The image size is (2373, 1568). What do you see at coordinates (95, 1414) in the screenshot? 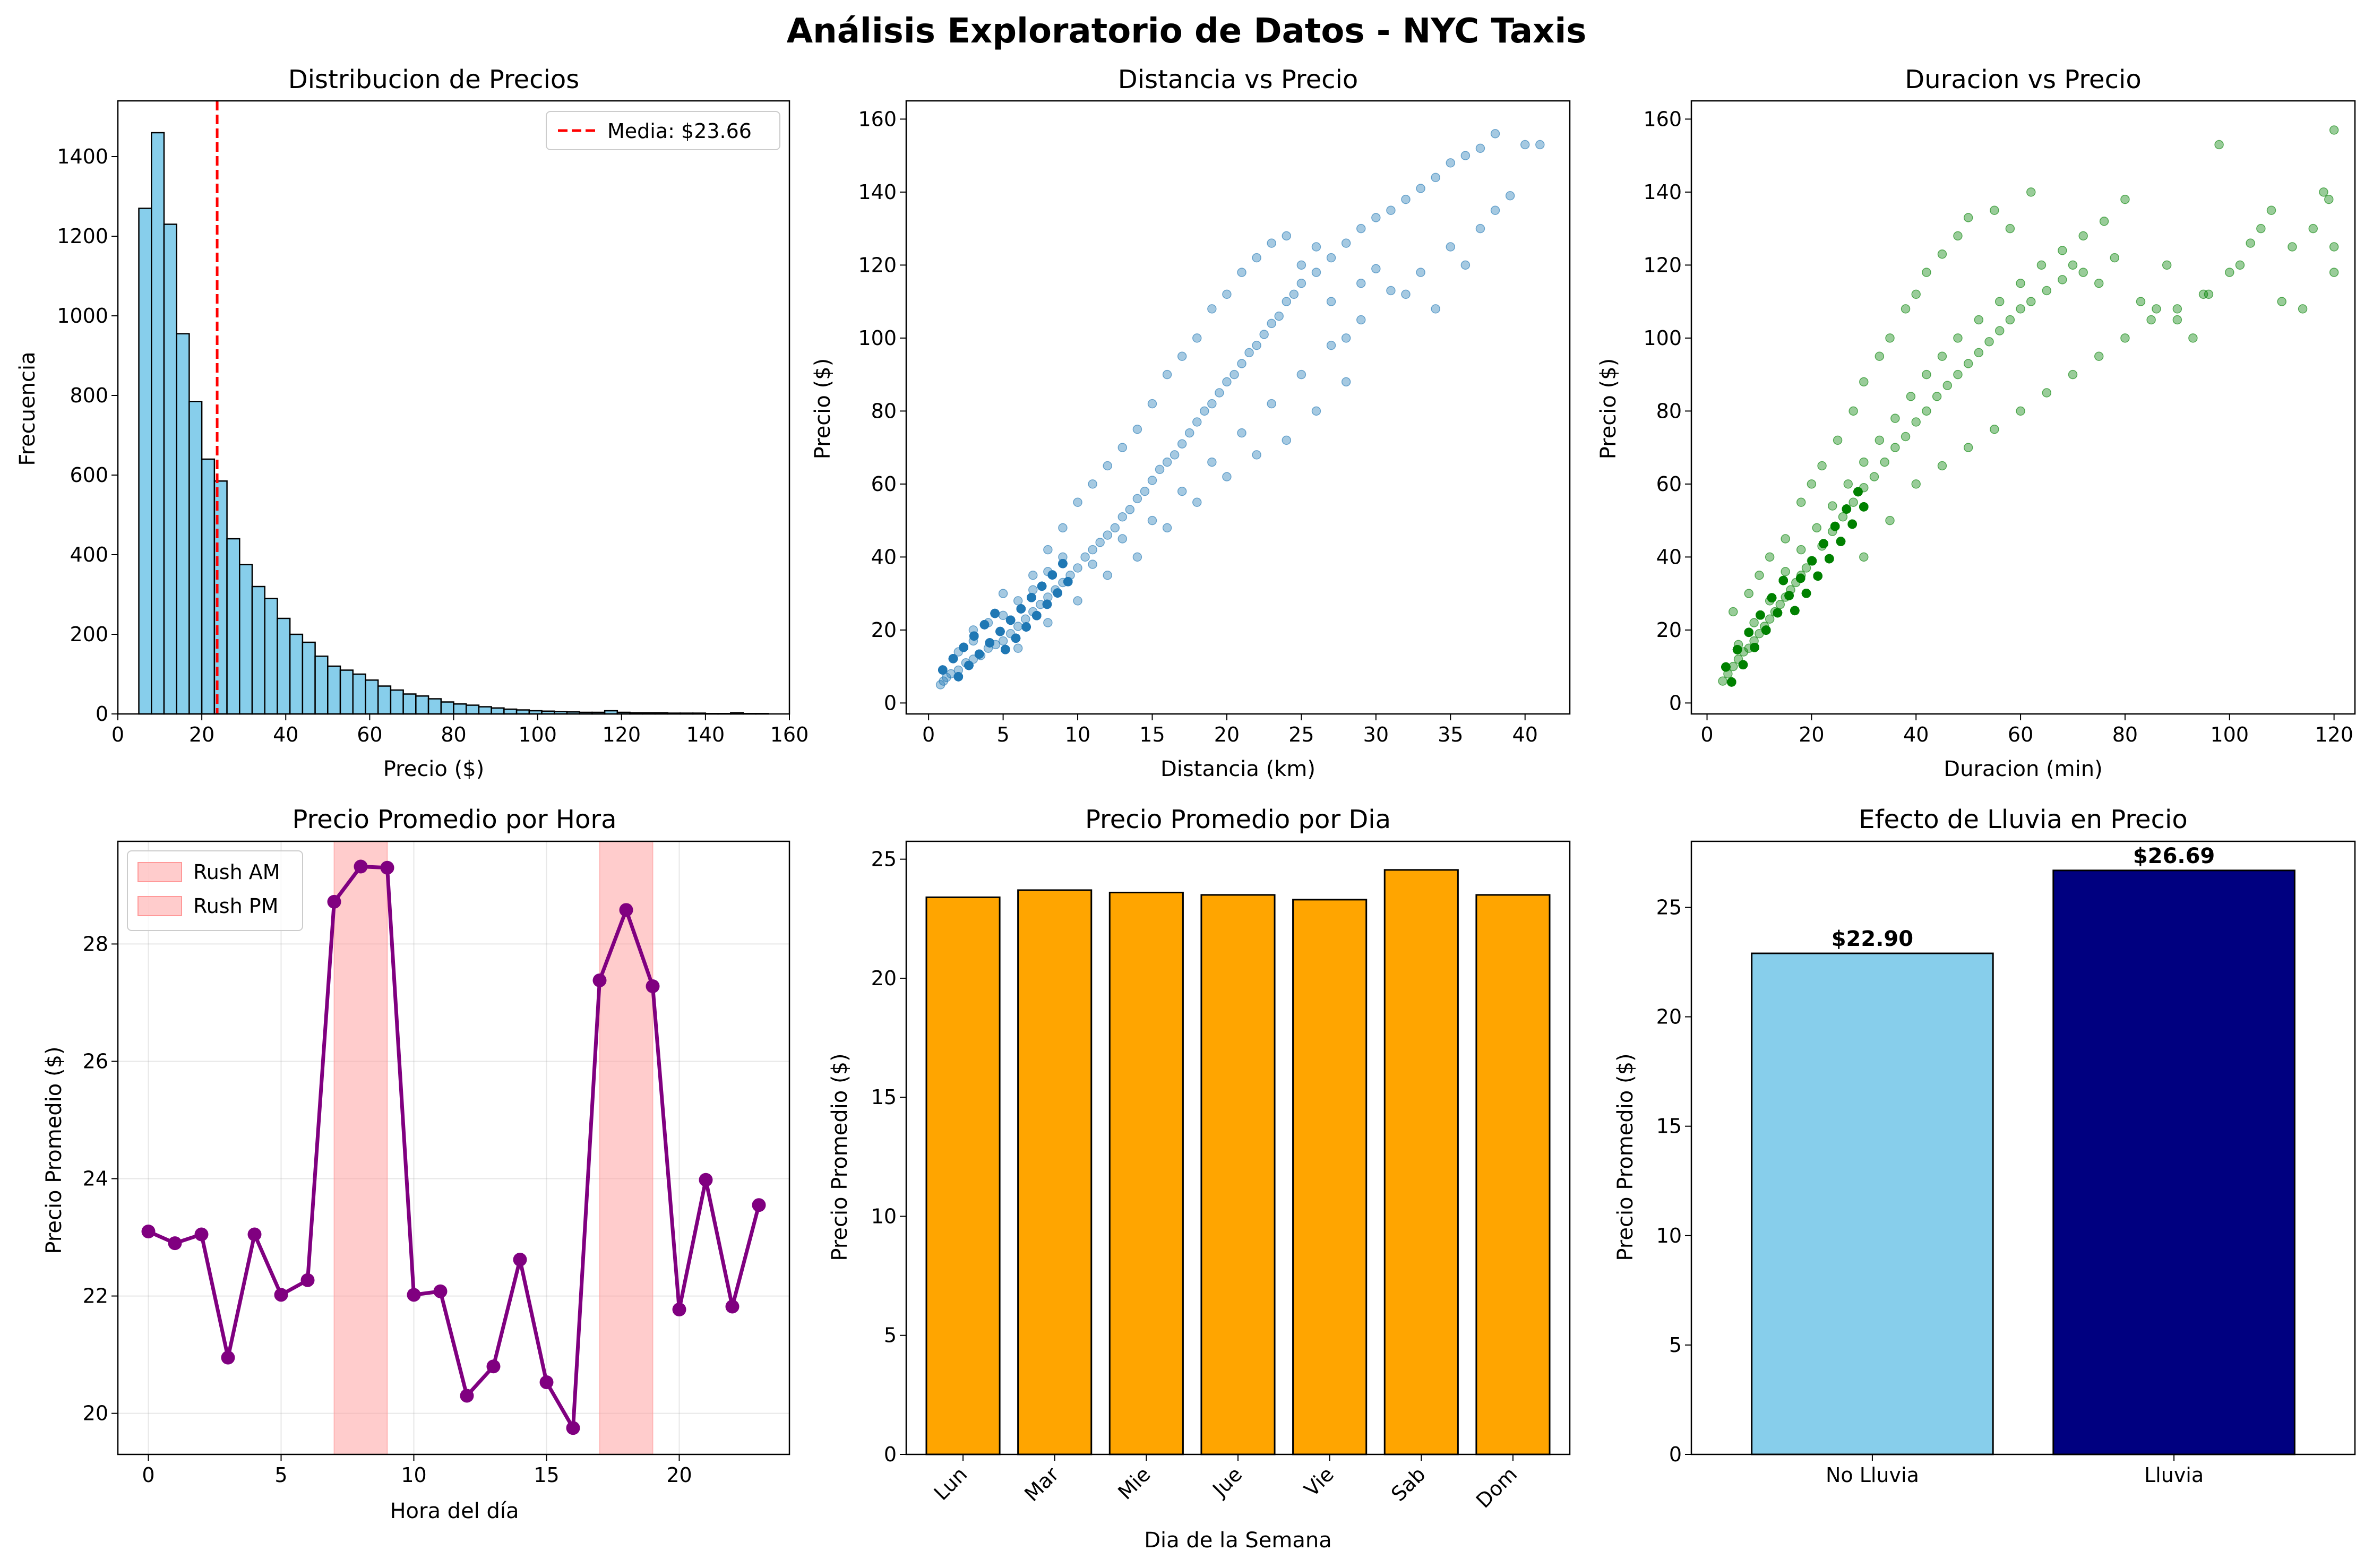
I see `y-tick-label: 20` at bounding box center [95, 1414].